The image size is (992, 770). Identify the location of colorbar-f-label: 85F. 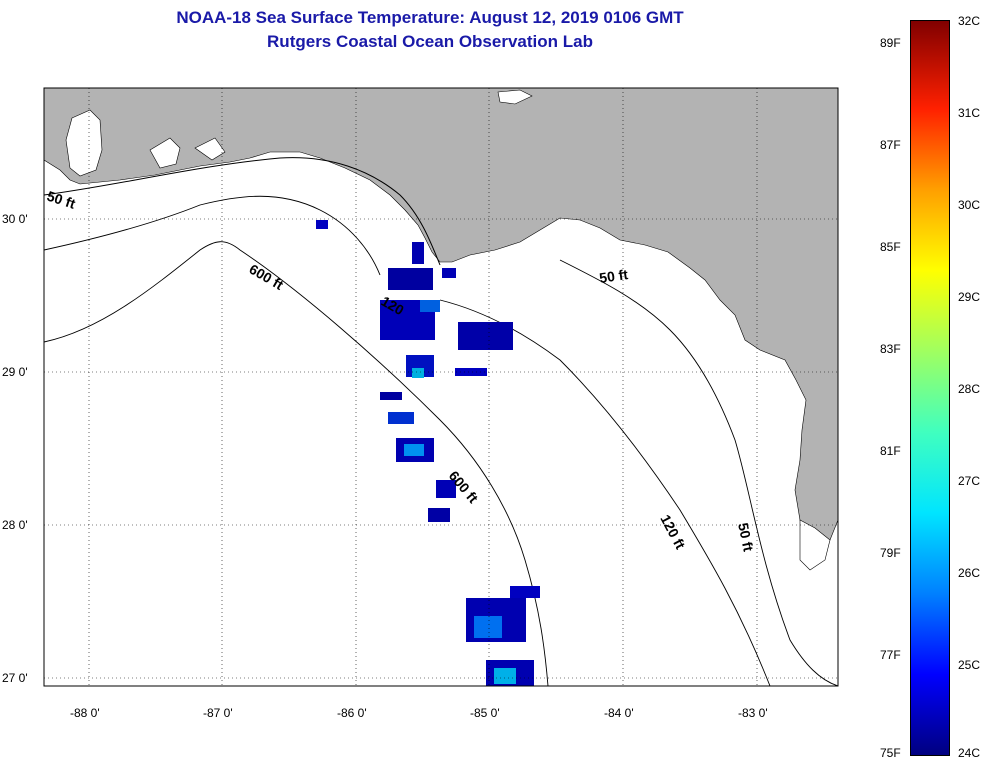
(890, 247).